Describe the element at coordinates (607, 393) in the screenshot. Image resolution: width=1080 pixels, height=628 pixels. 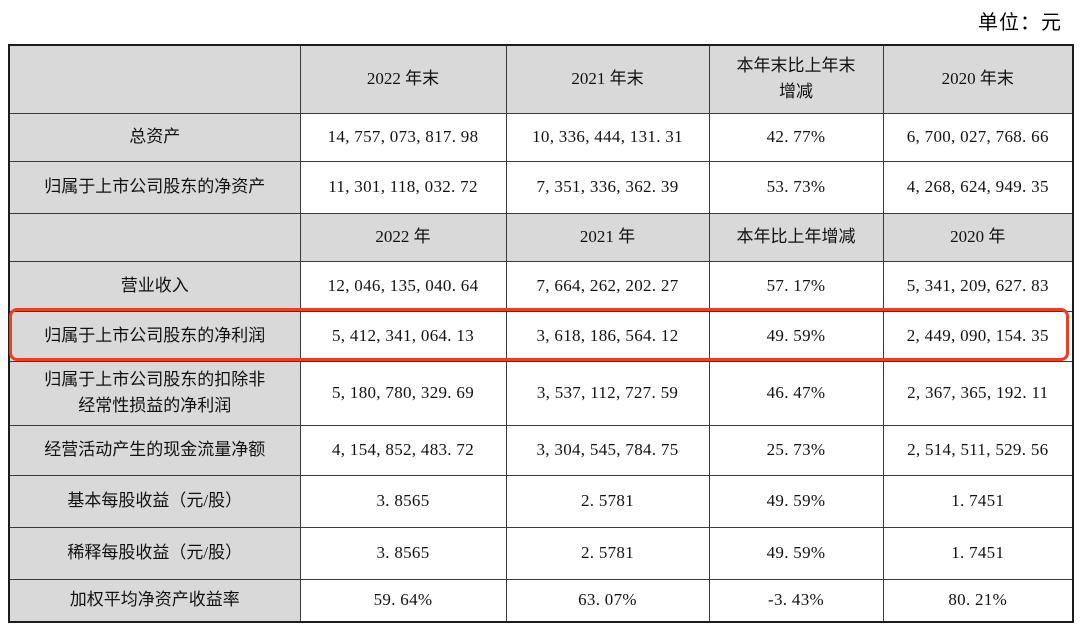
I see `value-cell-2021: 3, 537, 112, 727. 59` at that location.